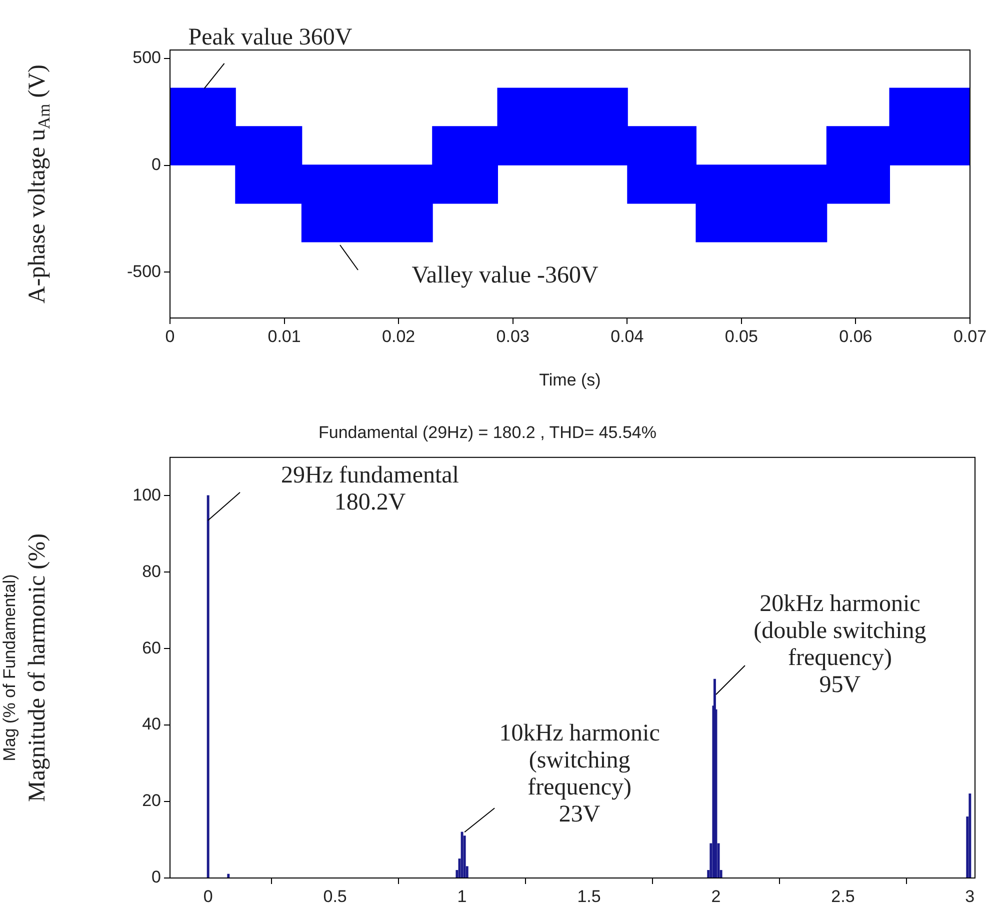 Image resolution: width=991 pixels, height=919 pixels. I want to click on x-axis-title: Time (s), so click(570, 380).